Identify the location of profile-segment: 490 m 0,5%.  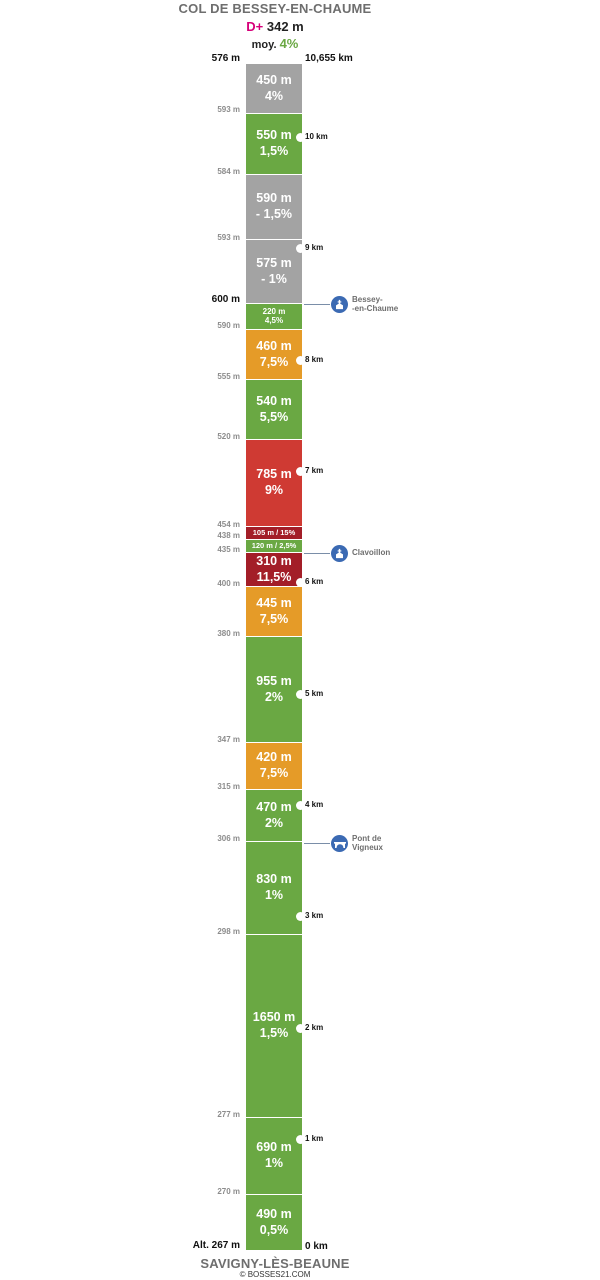
(274, 1223).